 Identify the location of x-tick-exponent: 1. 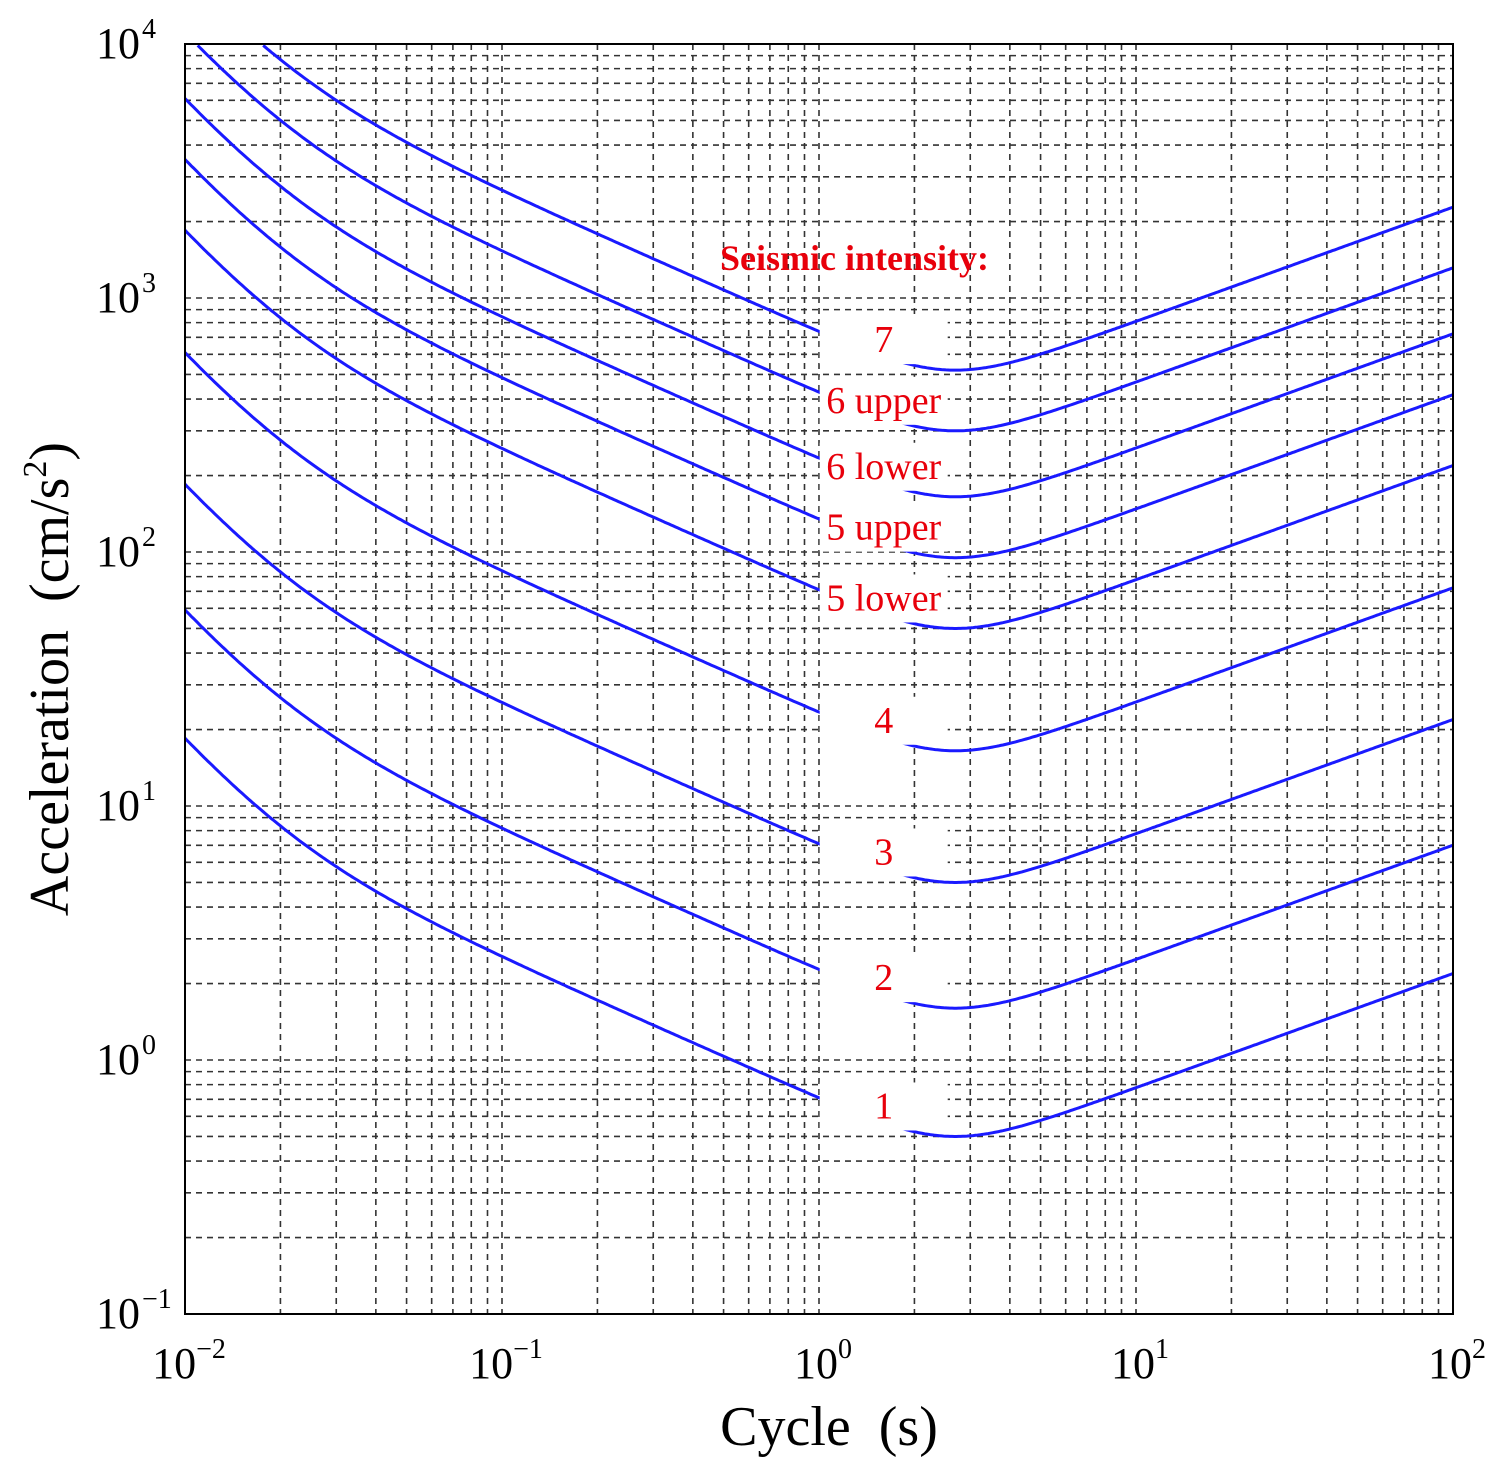
(1162, 1349).